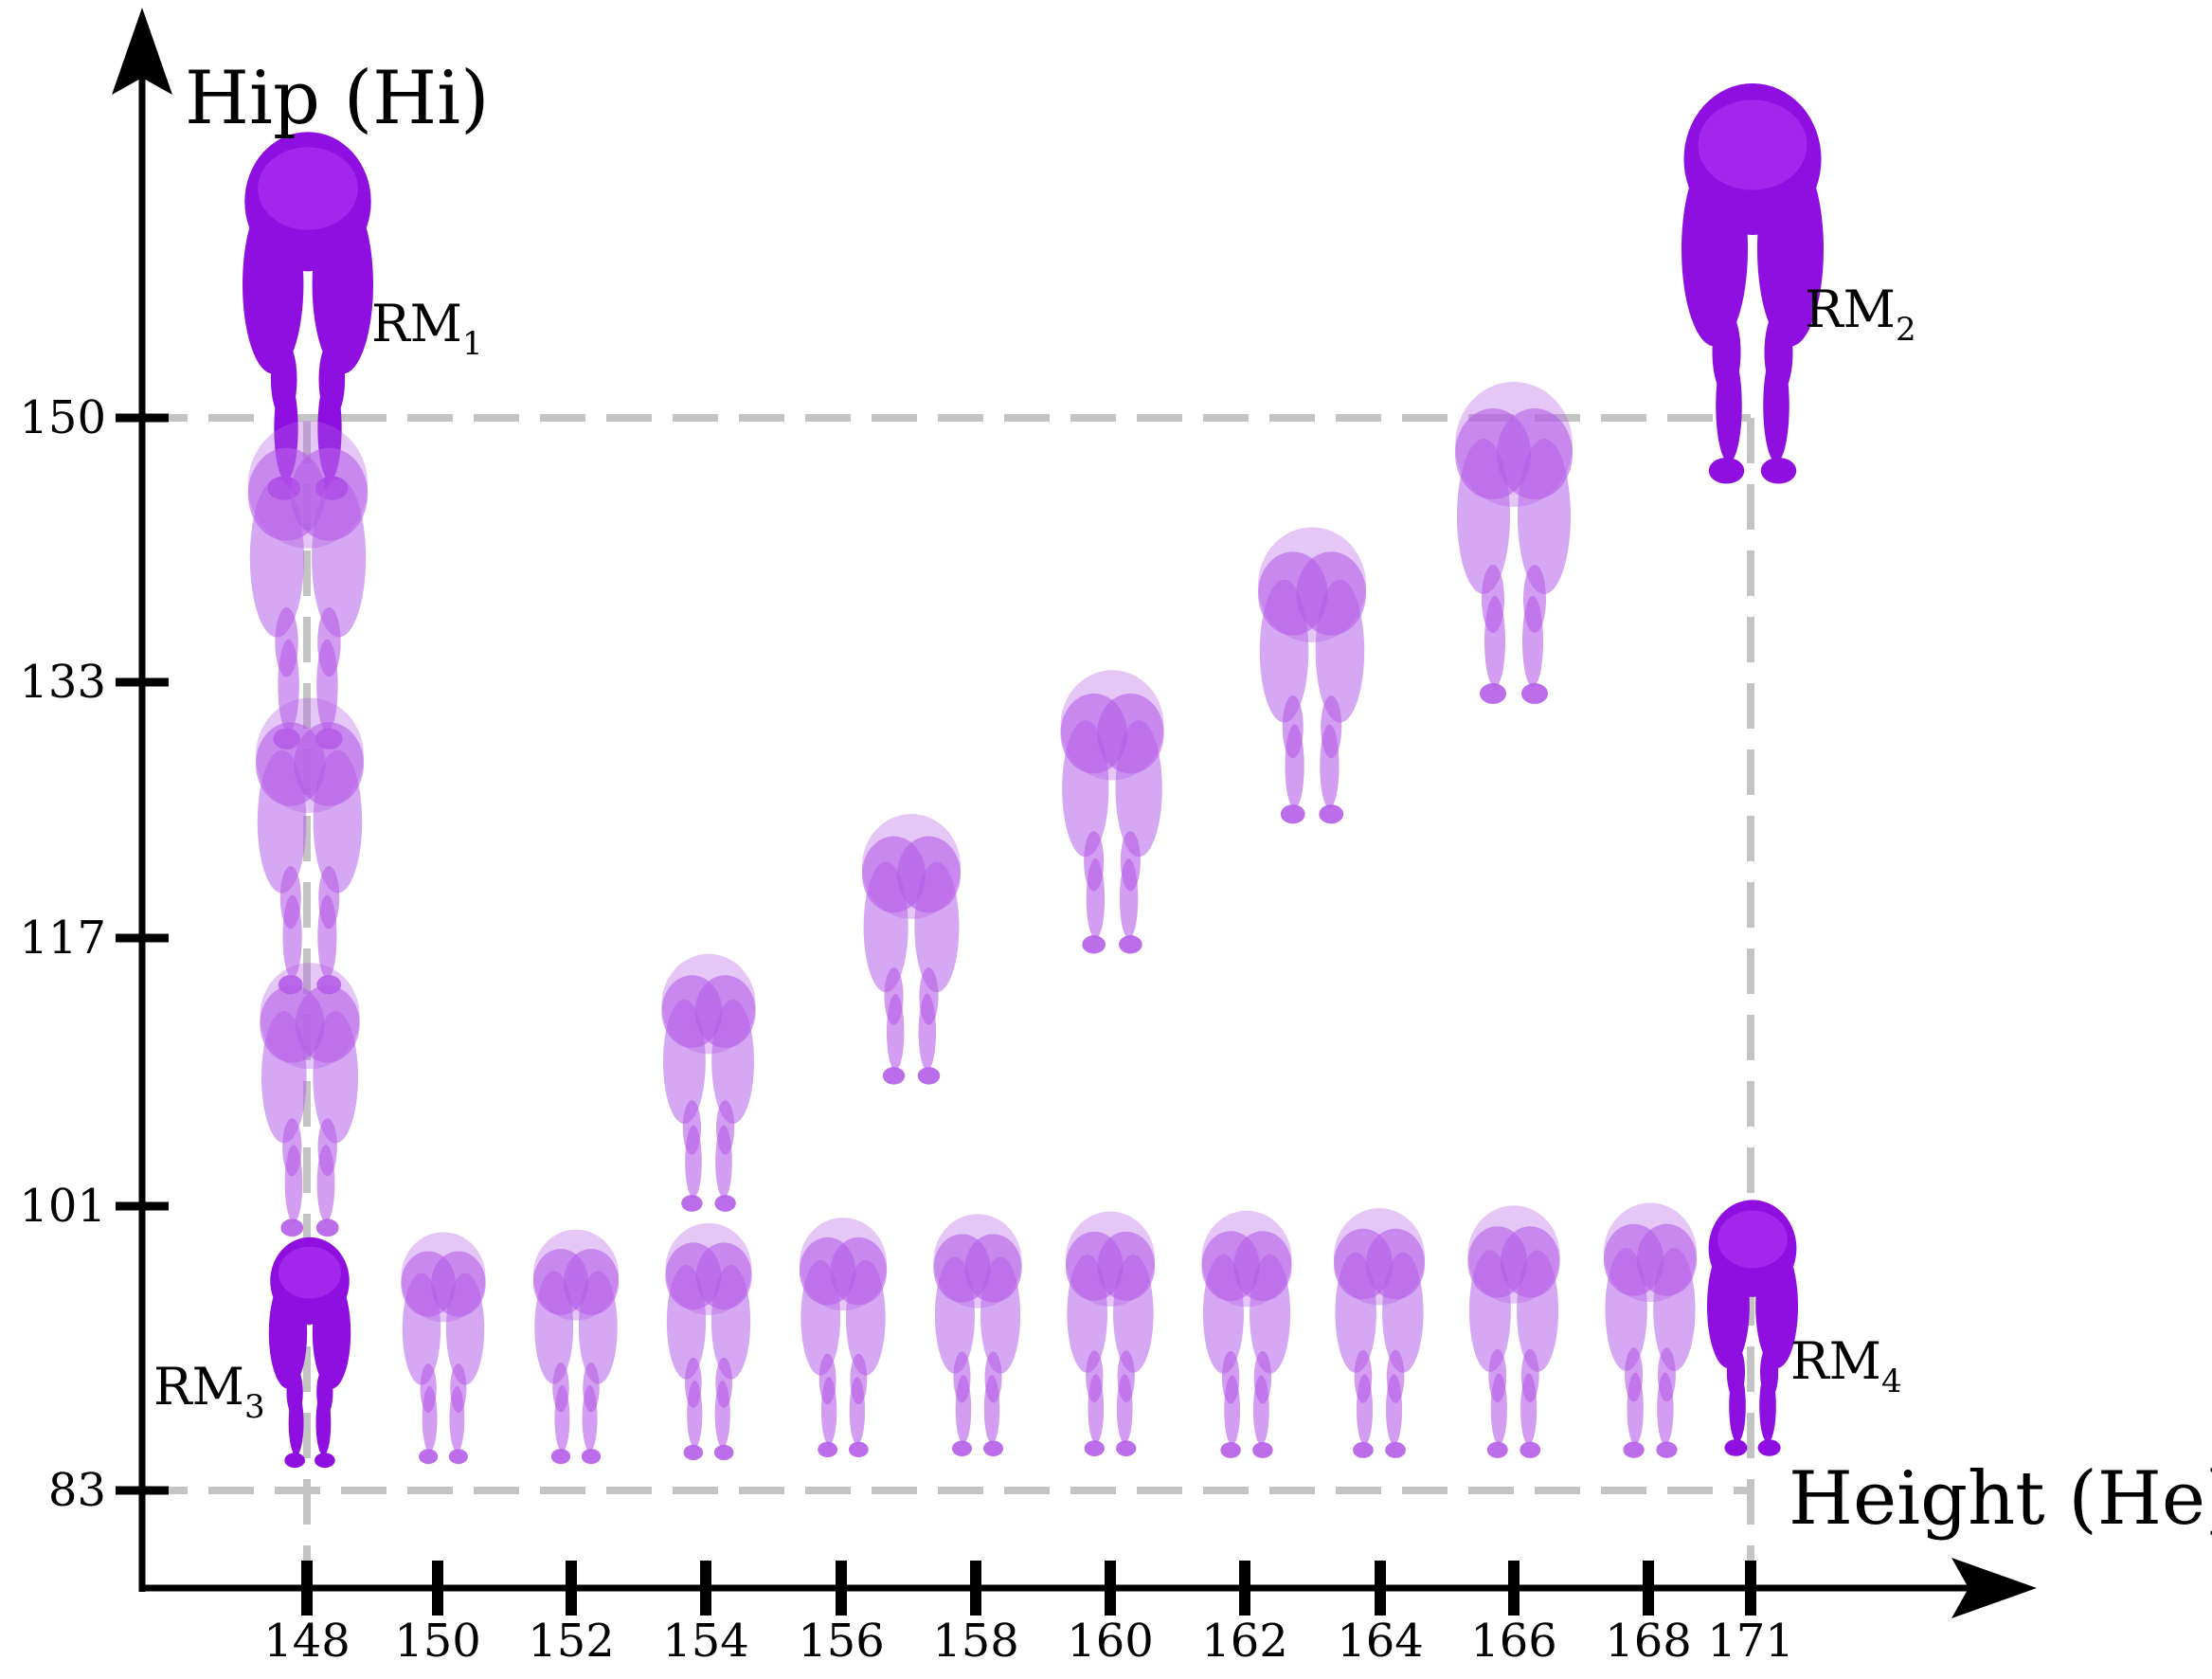 The width and height of the screenshot is (2212, 1679). Describe the element at coordinates (209, 1391) in the screenshot. I see `reference-model-label: RM3` at that location.